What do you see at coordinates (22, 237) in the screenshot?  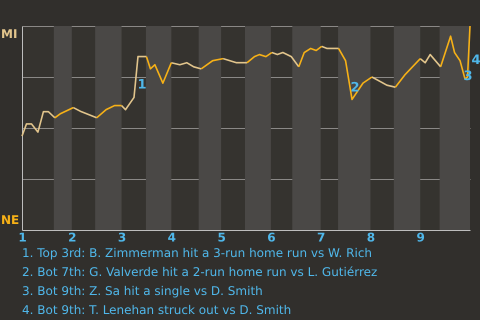 I see `x-tick-label: 1` at bounding box center [22, 237].